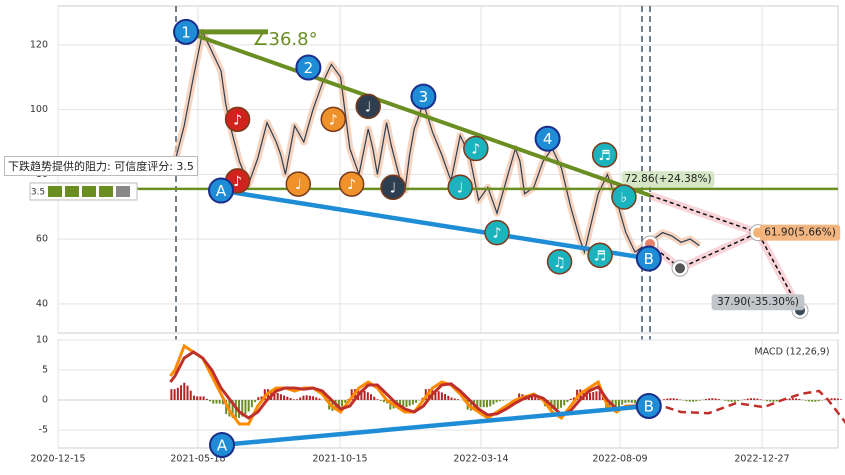 The image size is (845, 475). Describe the element at coordinates (222, 446) in the screenshot. I see `macd-point-label: A` at that location.